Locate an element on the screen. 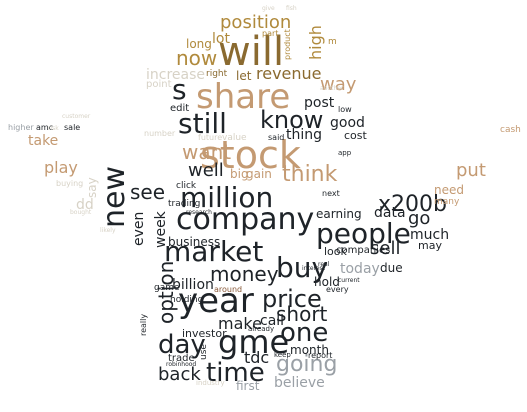 The height and width of the screenshot is (412, 527). word-believe: believe is located at coordinates (299, 383).